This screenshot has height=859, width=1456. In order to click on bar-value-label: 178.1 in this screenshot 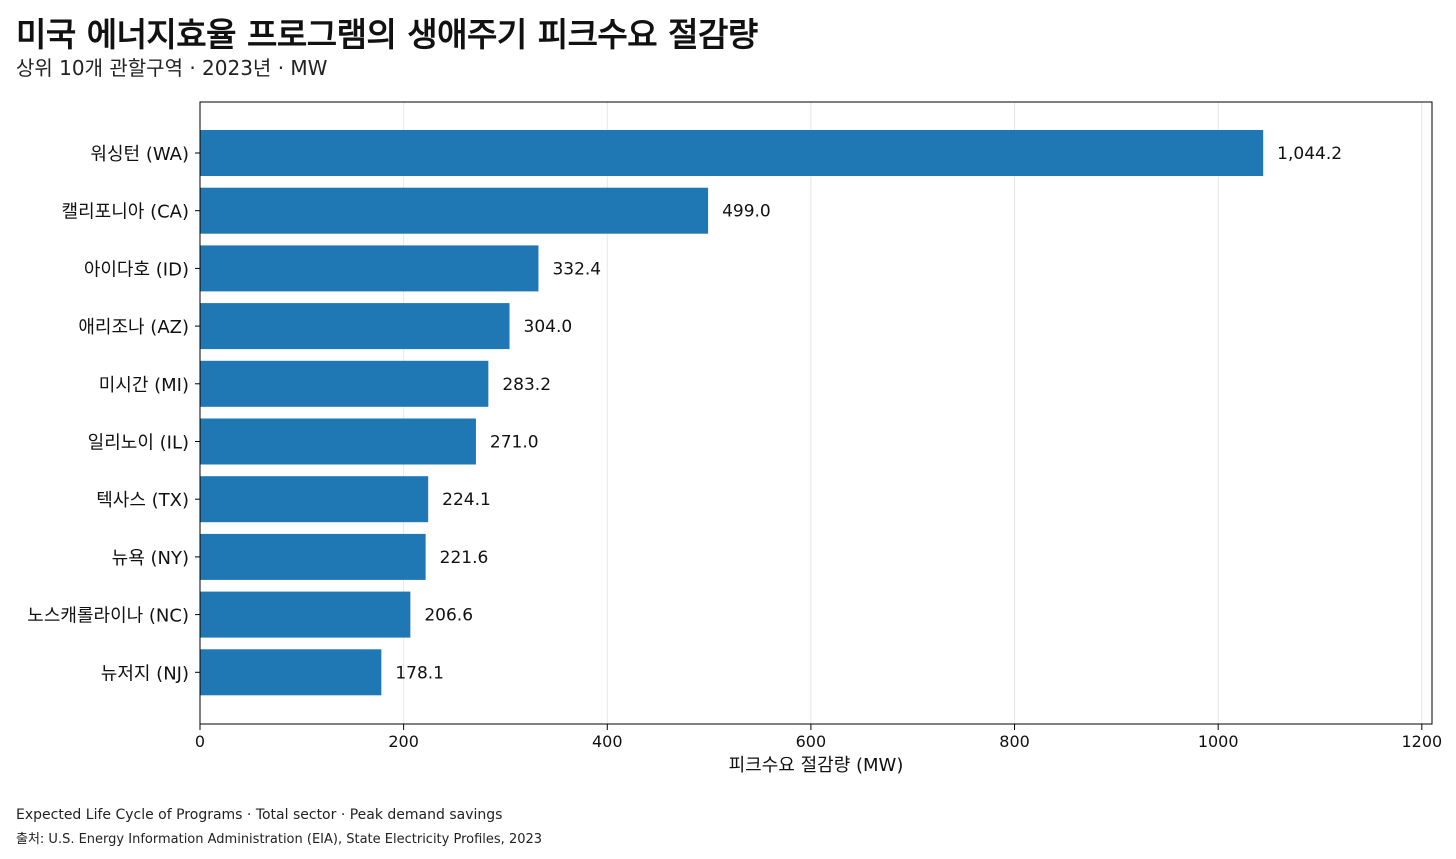, I will do `click(419, 673)`.